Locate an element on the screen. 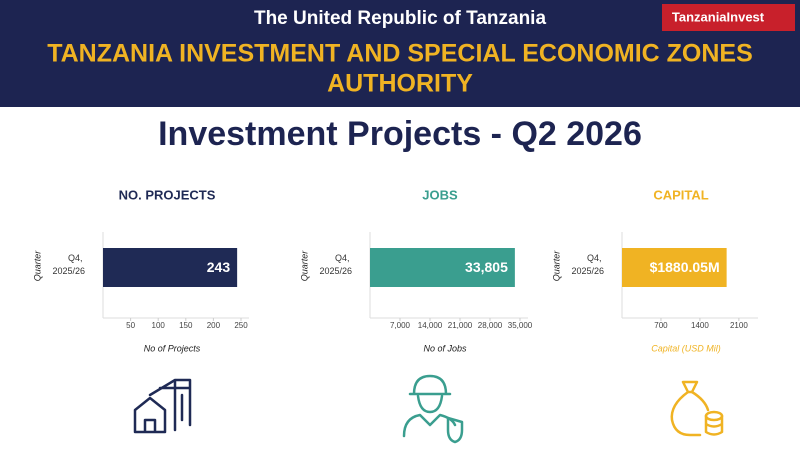 This screenshot has height=450, width=800. logo-box is located at coordinates (728, 17).